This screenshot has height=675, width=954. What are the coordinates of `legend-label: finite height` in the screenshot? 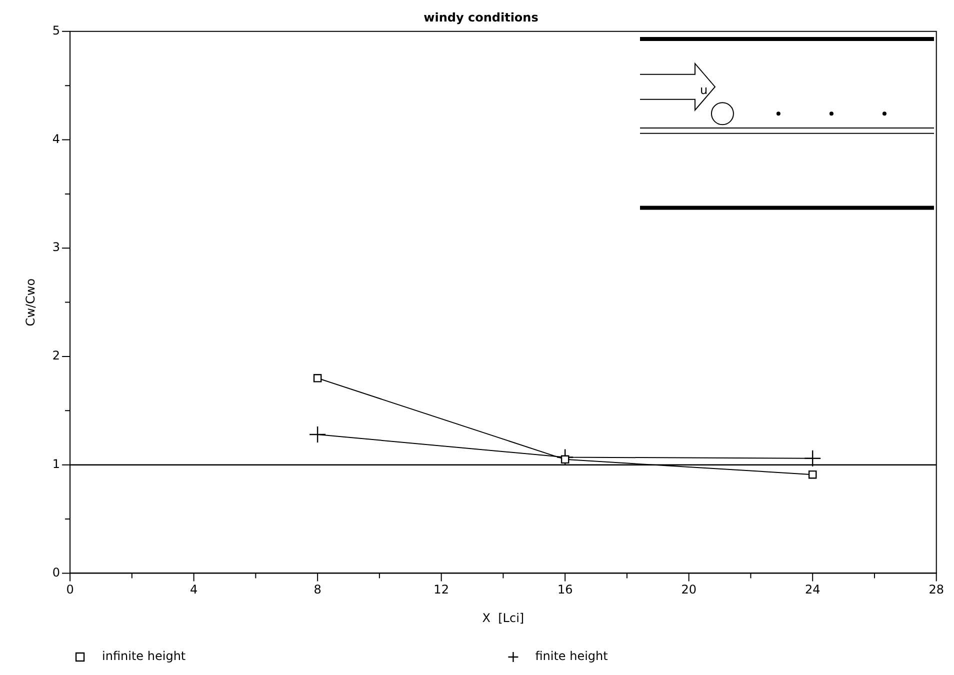 It's located at (571, 656).